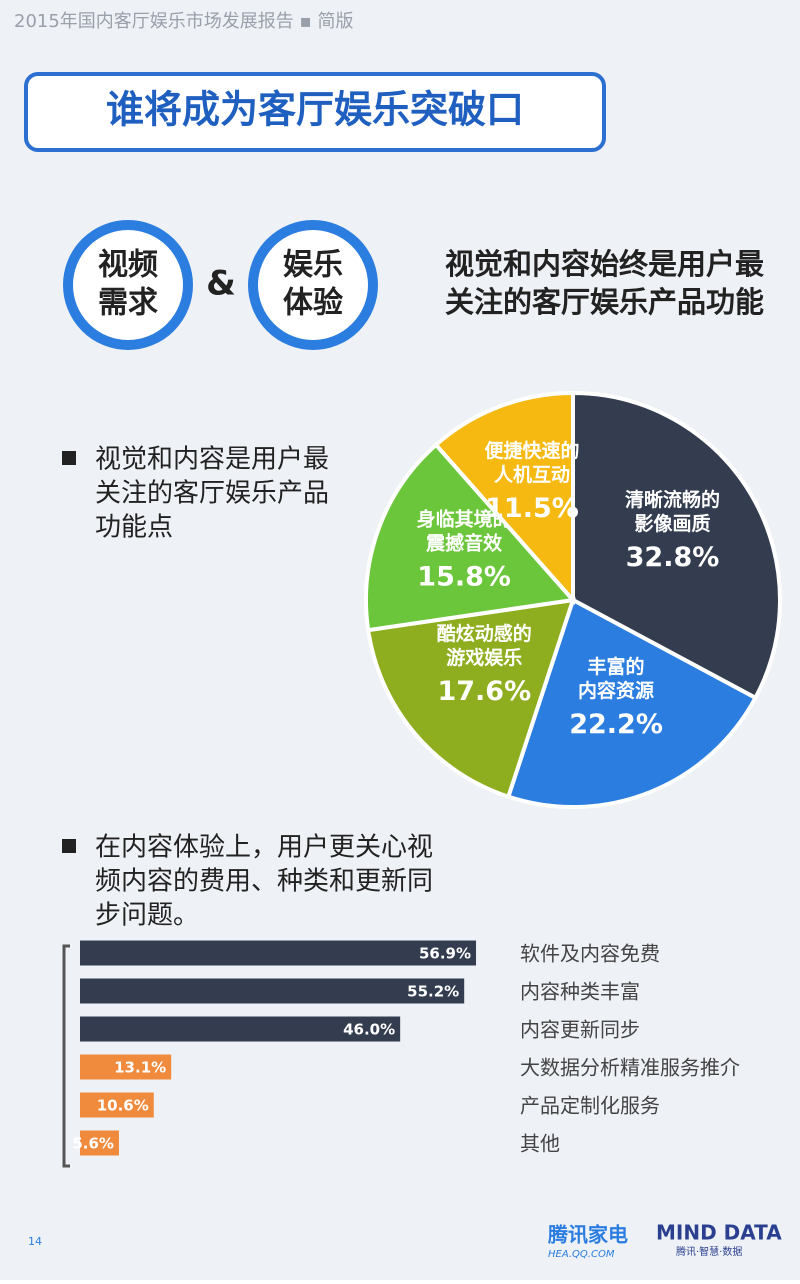 Image resolution: width=800 pixels, height=1284 pixels. Describe the element at coordinates (313, 303) in the screenshot. I see `badge-text: 体验` at that location.